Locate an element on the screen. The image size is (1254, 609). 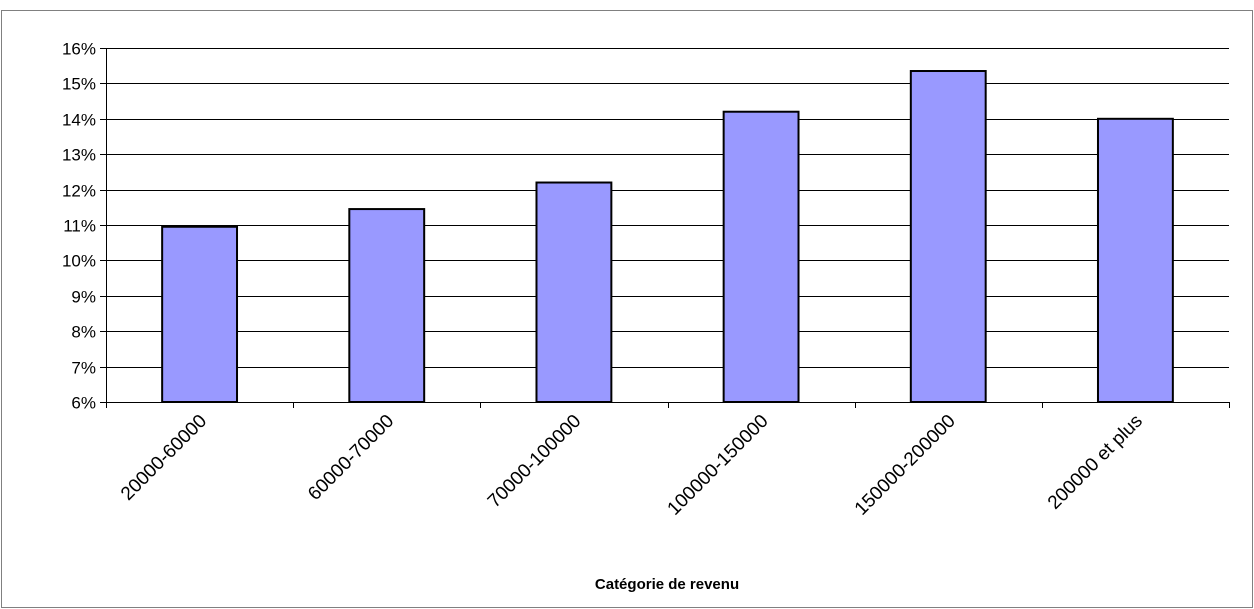
y-tick-label: 13% is located at coordinates (79, 155).